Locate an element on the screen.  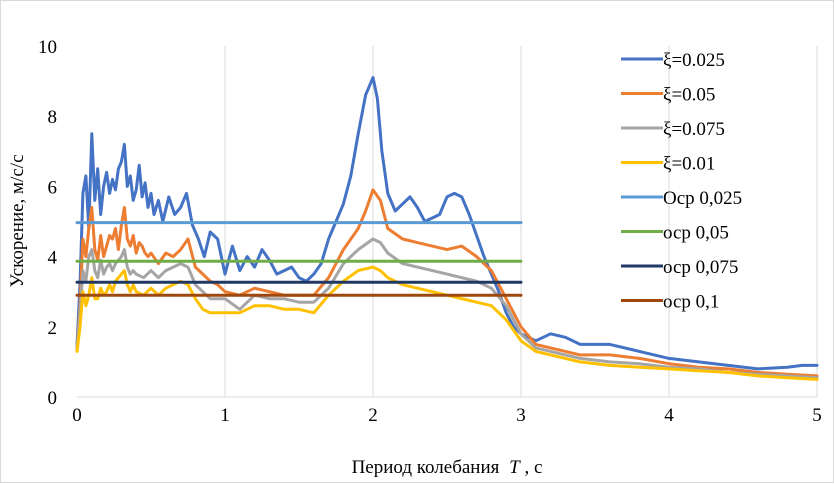
x-tick-label: 3 is located at coordinates (521, 415).